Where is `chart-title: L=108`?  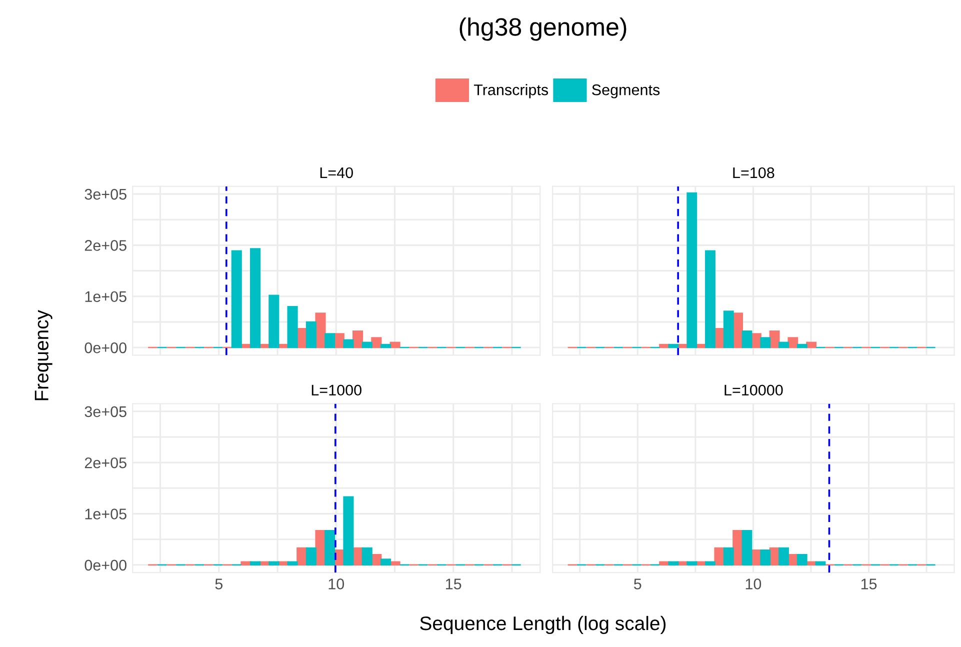
chart-title: L=108 is located at coordinates (753, 172).